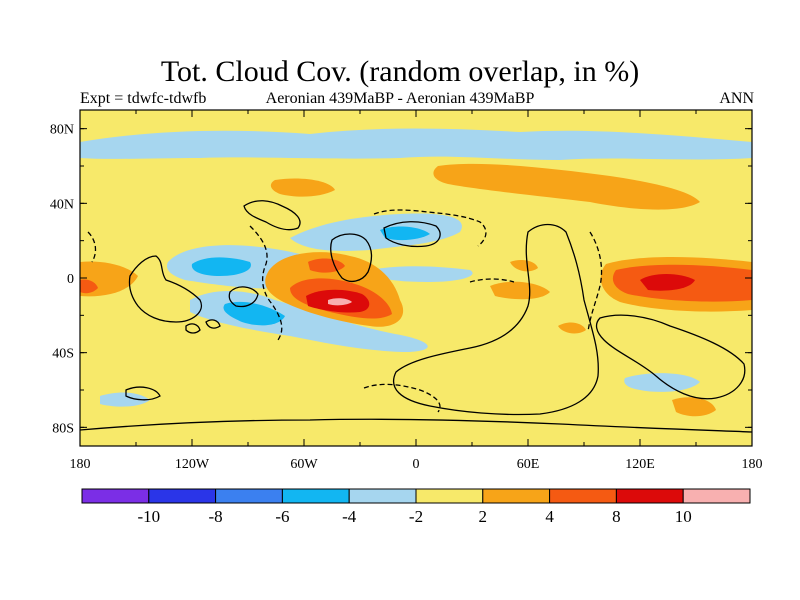 Image resolution: width=800 pixels, height=600 pixels. I want to click on contour-cyan-west, so click(221, 266).